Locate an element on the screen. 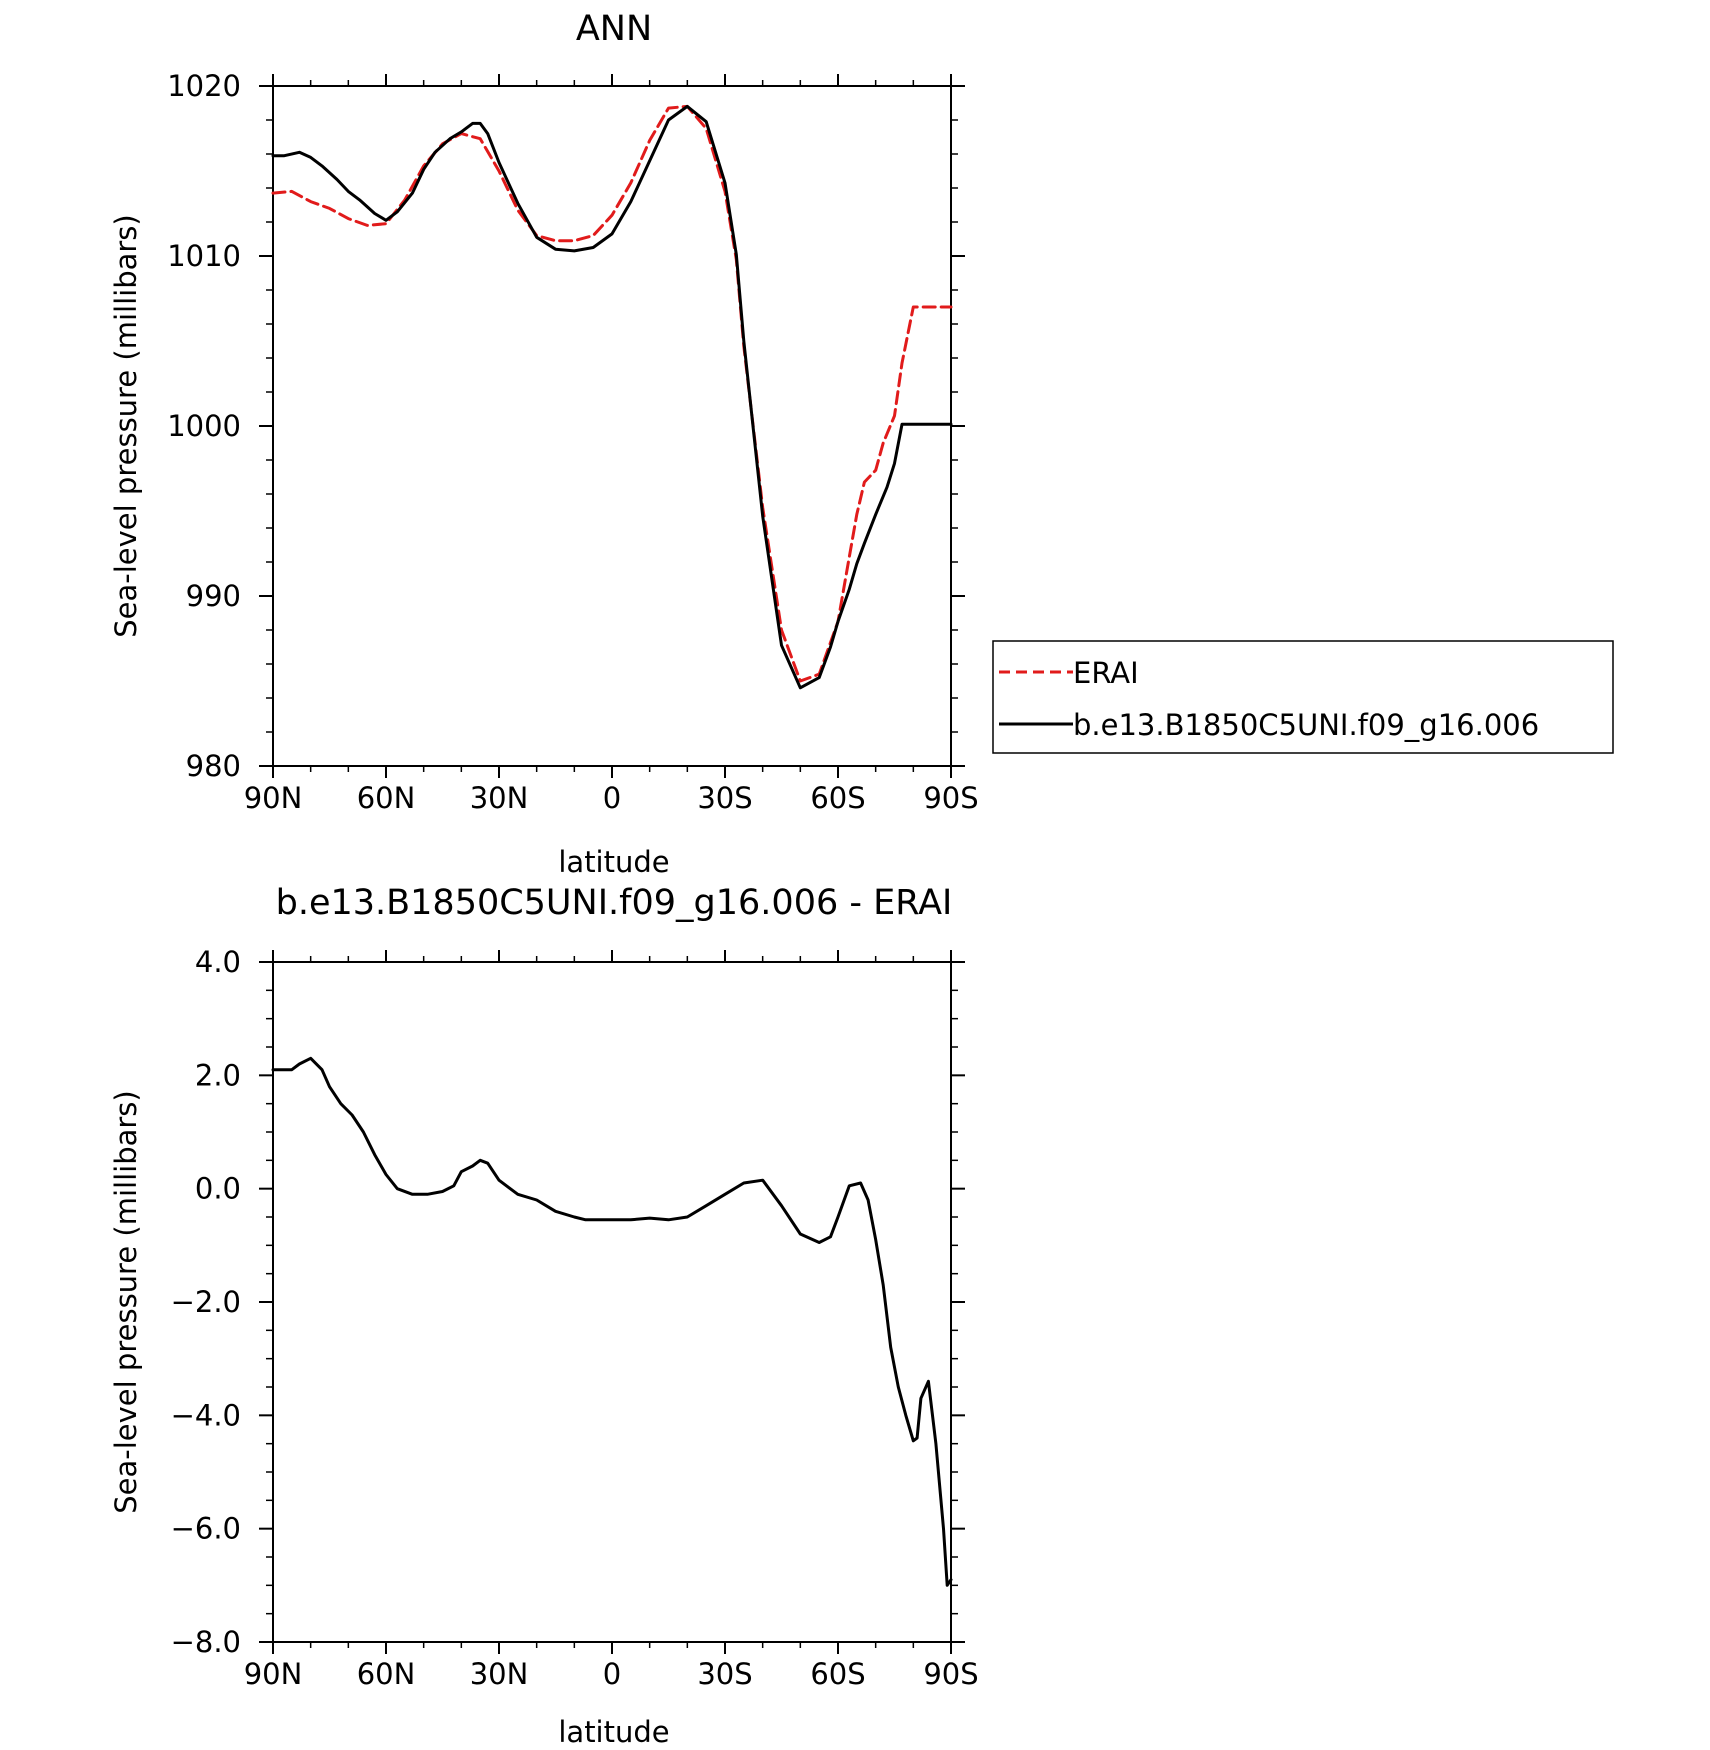 The width and height of the screenshot is (1710, 1750). y-tick-label: 4.0 is located at coordinates (218, 962).